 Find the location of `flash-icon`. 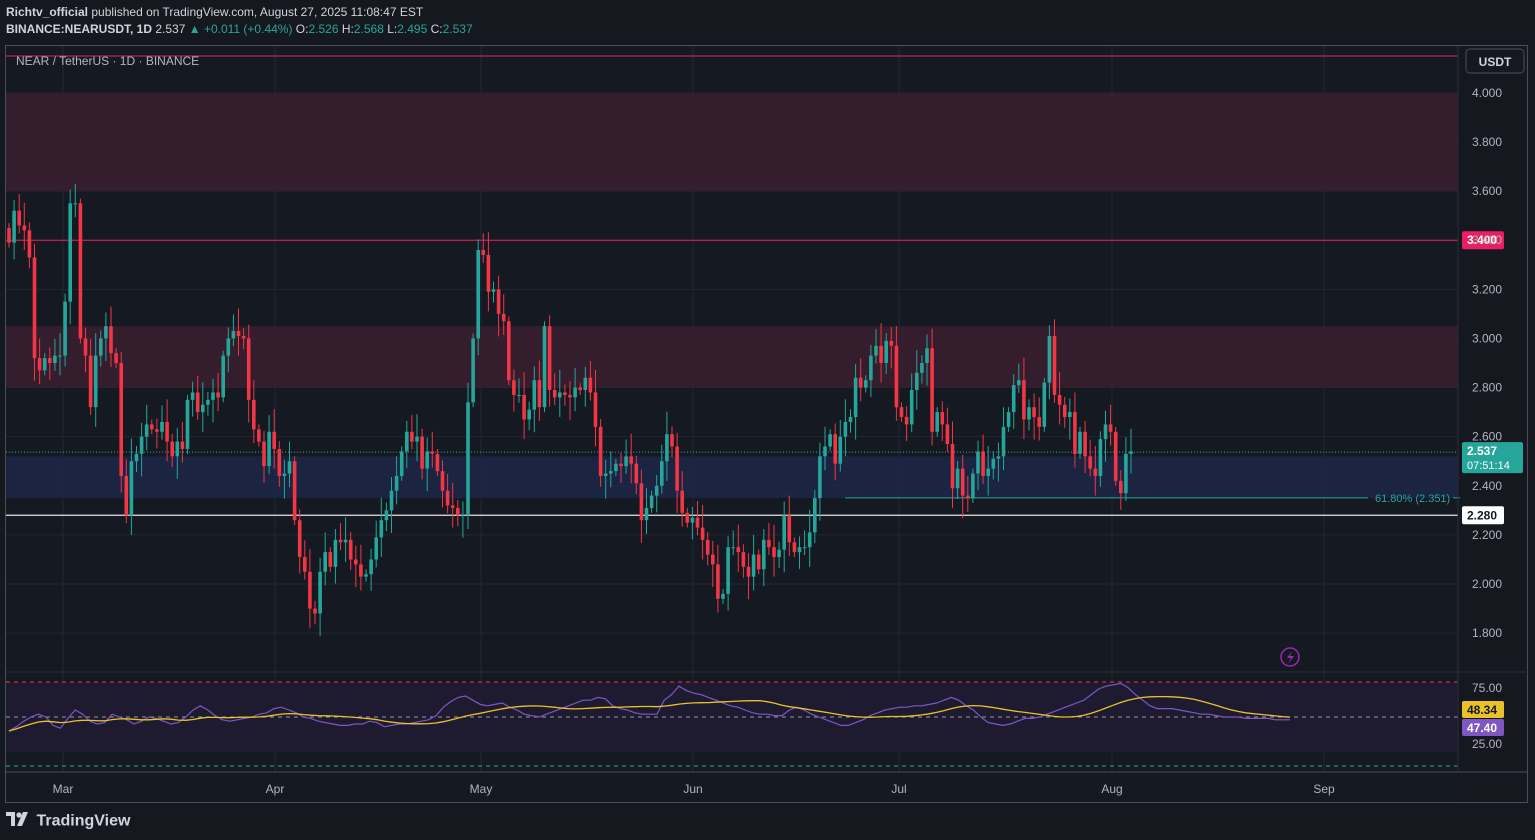

flash-icon is located at coordinates (1290, 657).